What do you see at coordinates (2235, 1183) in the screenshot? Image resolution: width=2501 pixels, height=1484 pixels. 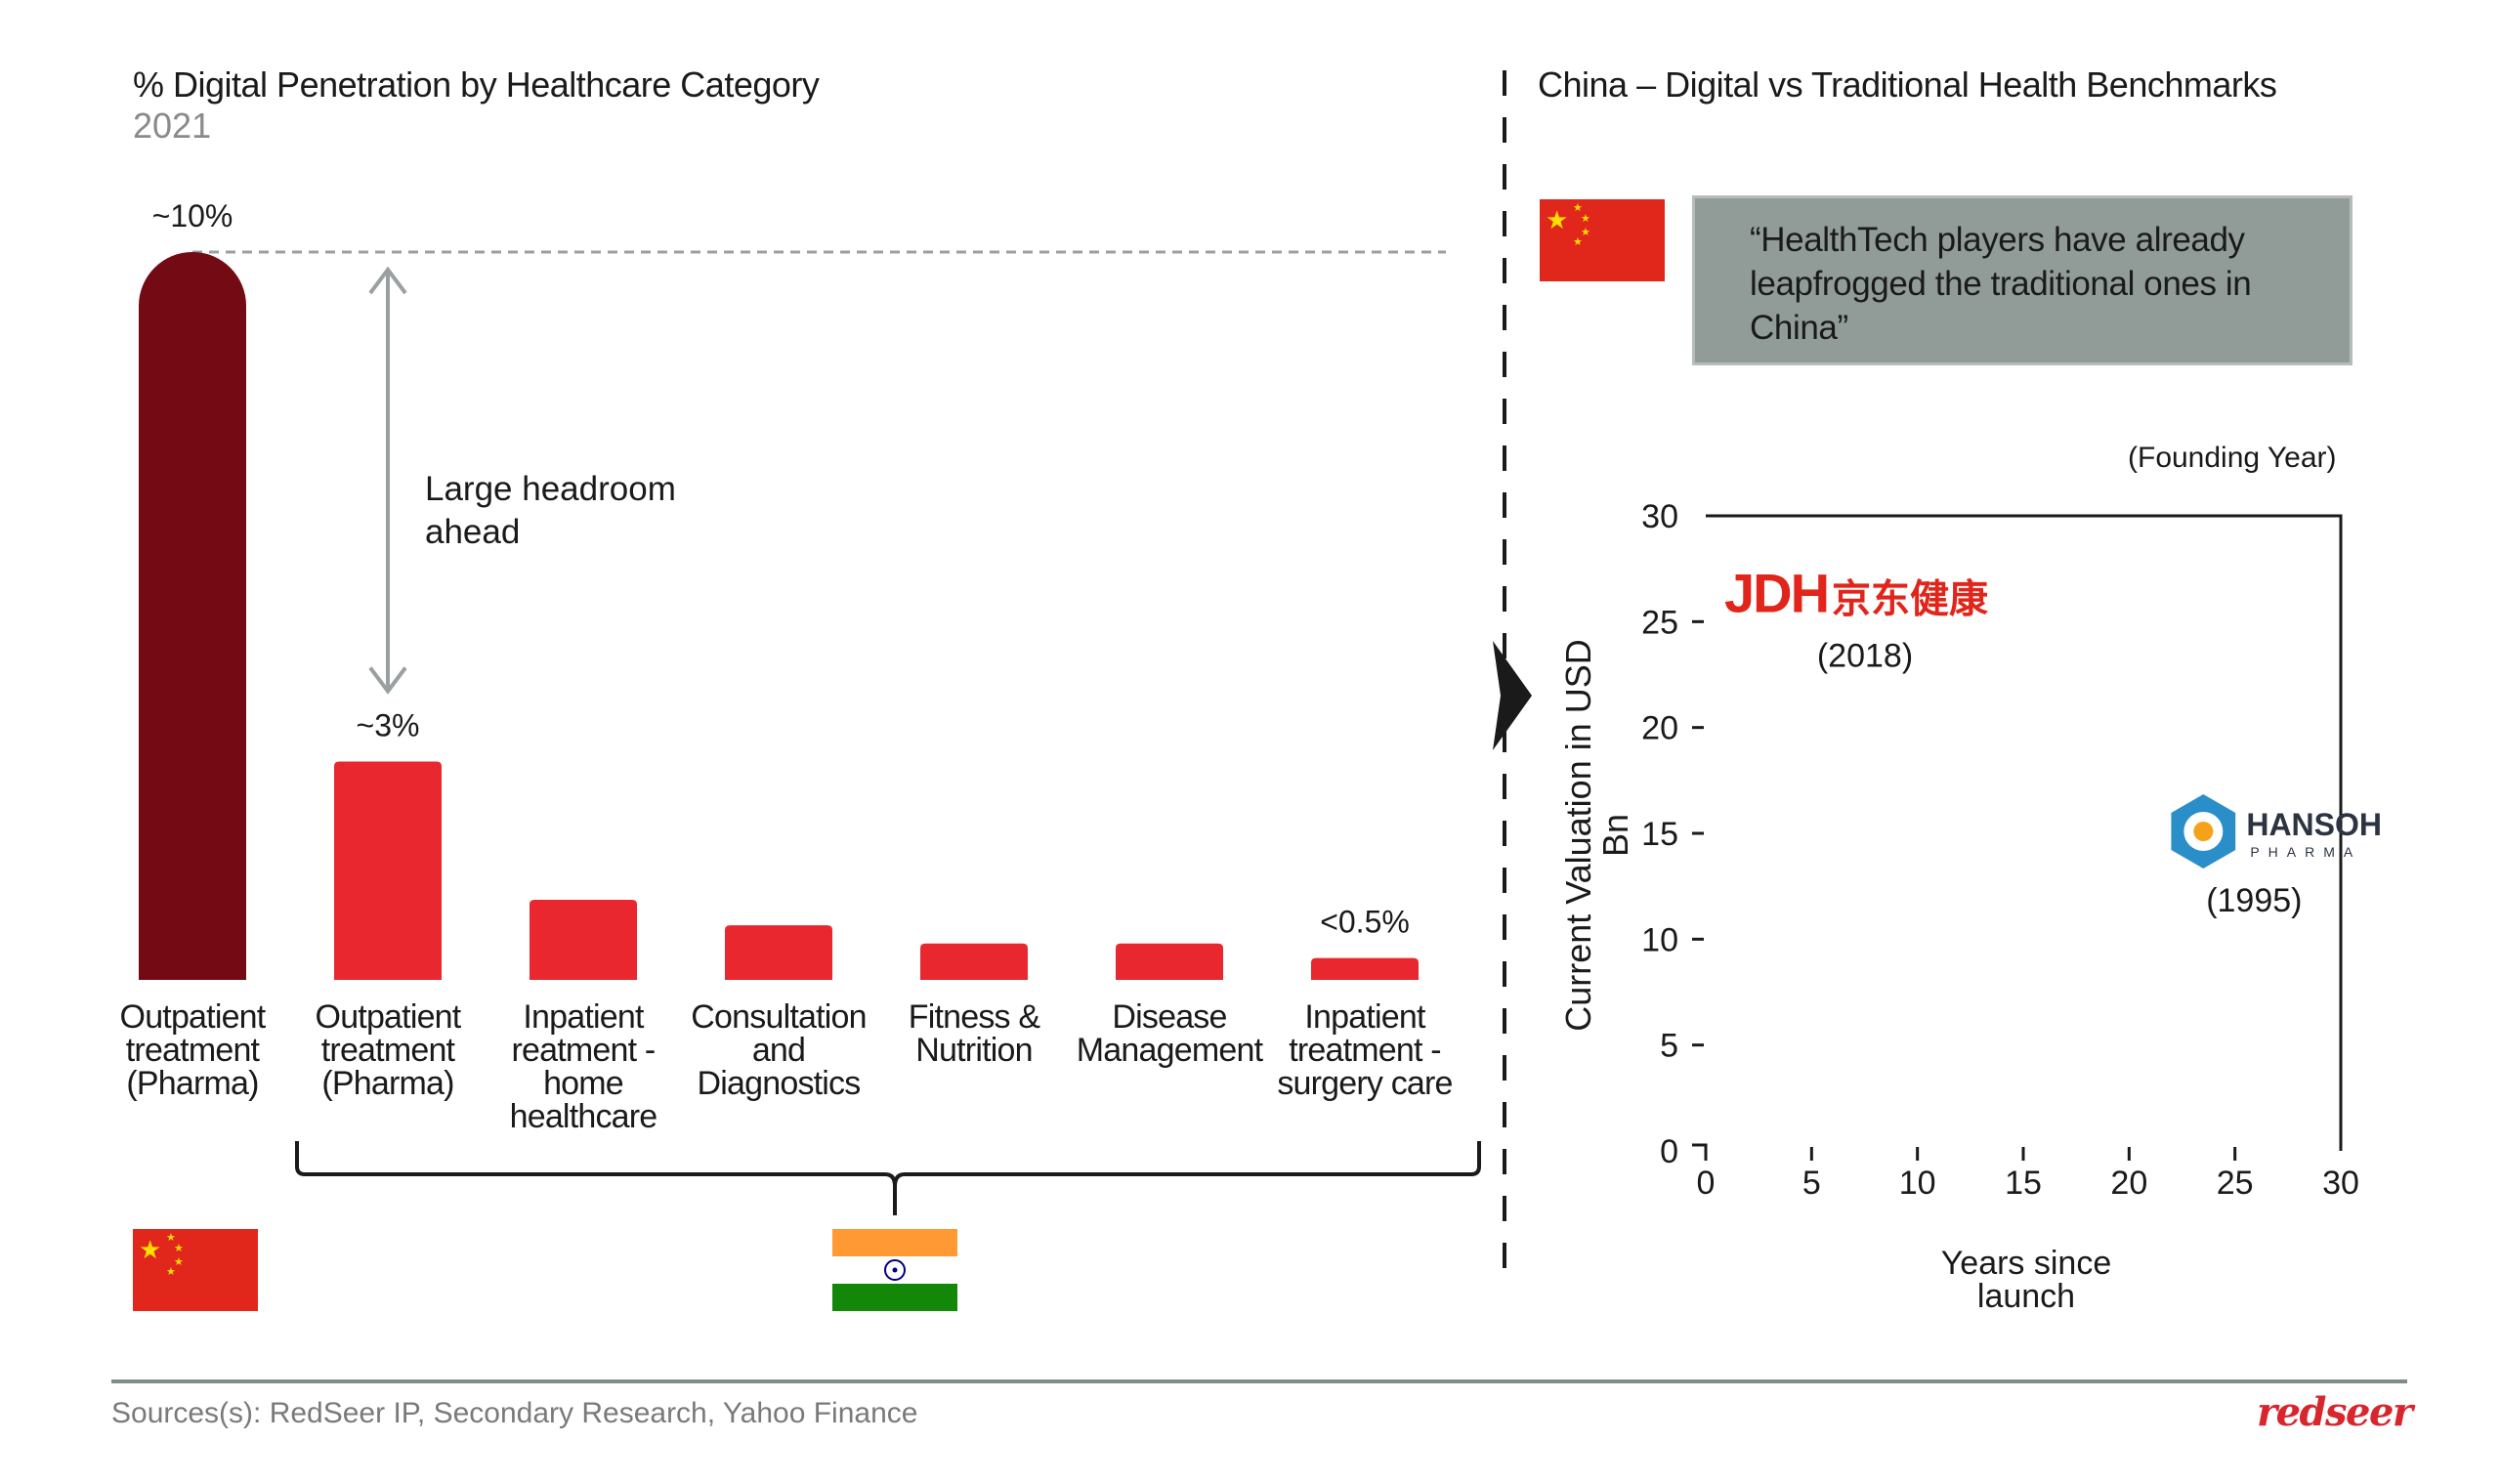 I see `x-tick-label: 25` at bounding box center [2235, 1183].